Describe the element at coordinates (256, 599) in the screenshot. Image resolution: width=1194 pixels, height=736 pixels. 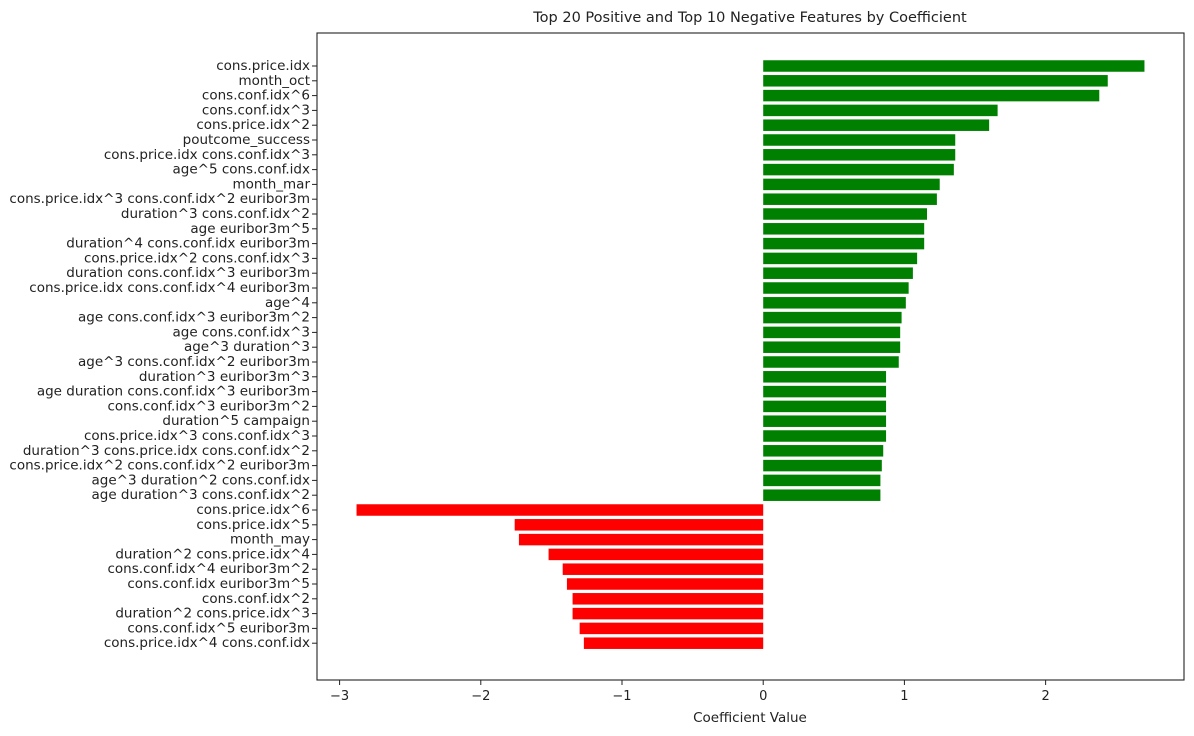
I see `y-tick-label: cons.conf.idx^2` at that location.